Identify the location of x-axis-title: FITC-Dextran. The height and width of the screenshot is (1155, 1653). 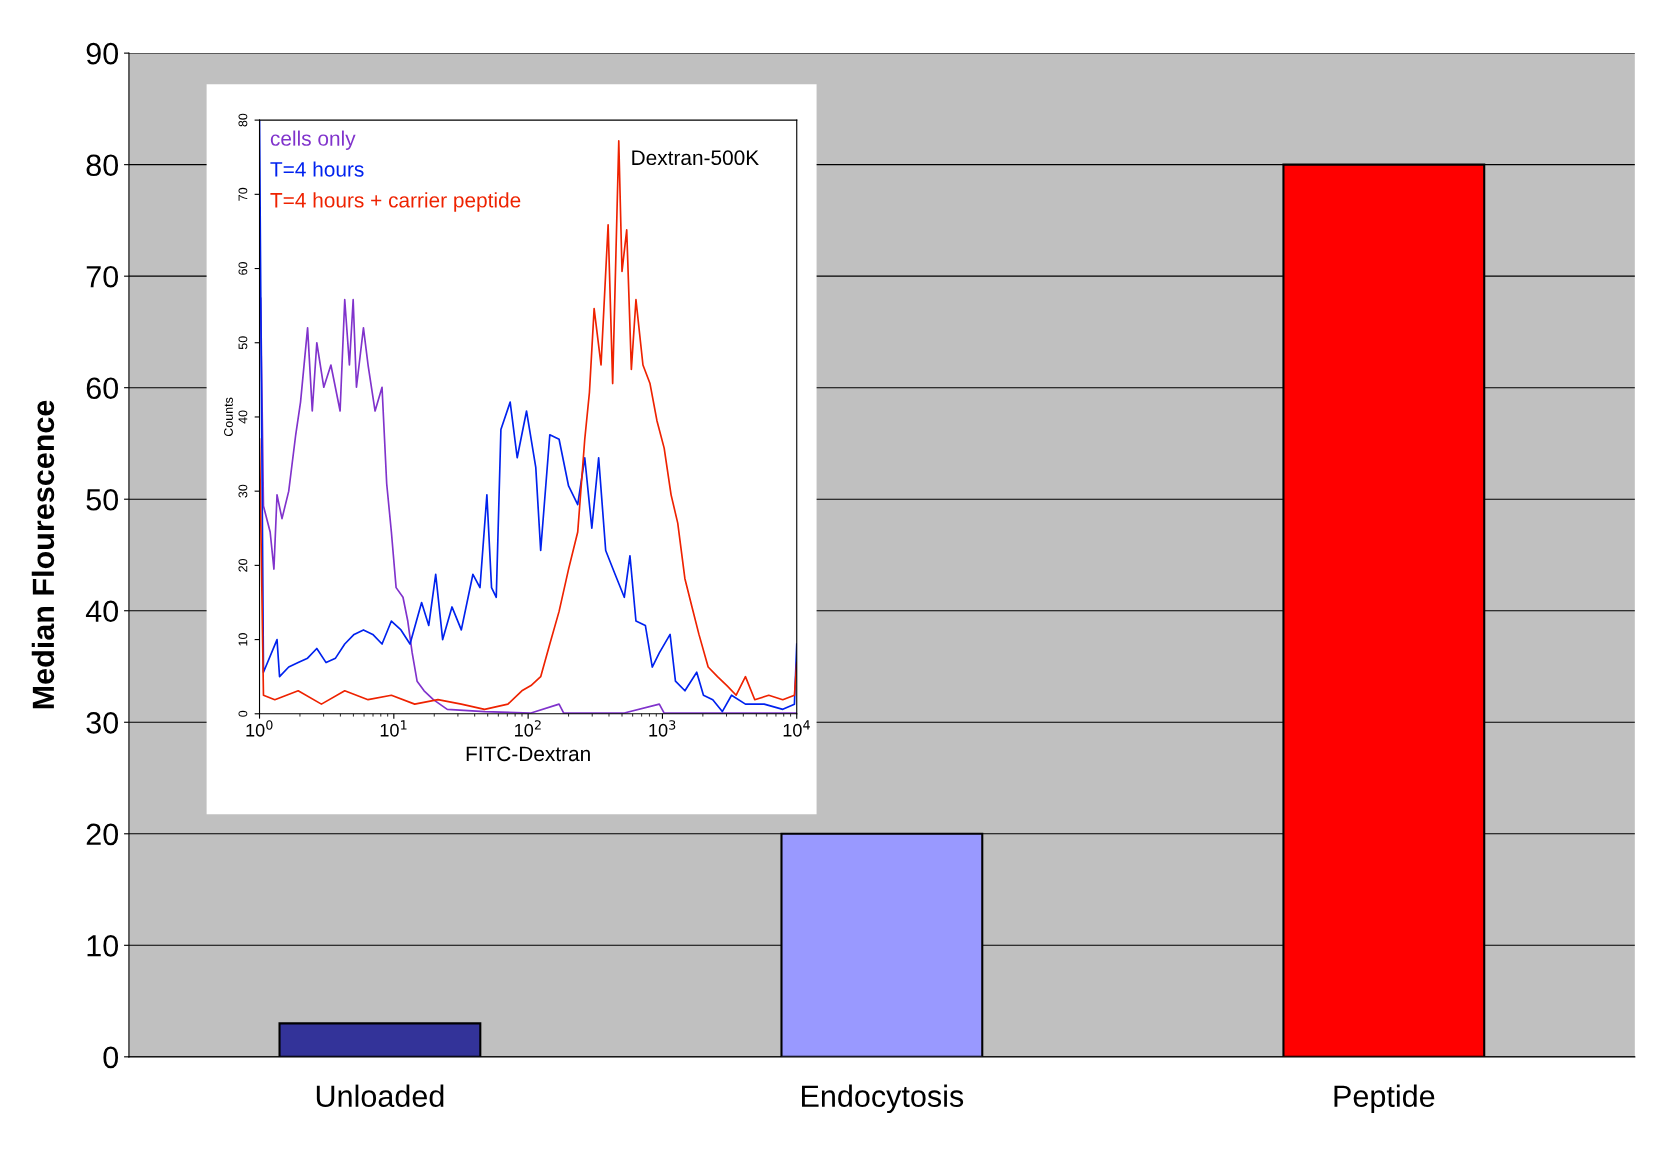
(528, 754).